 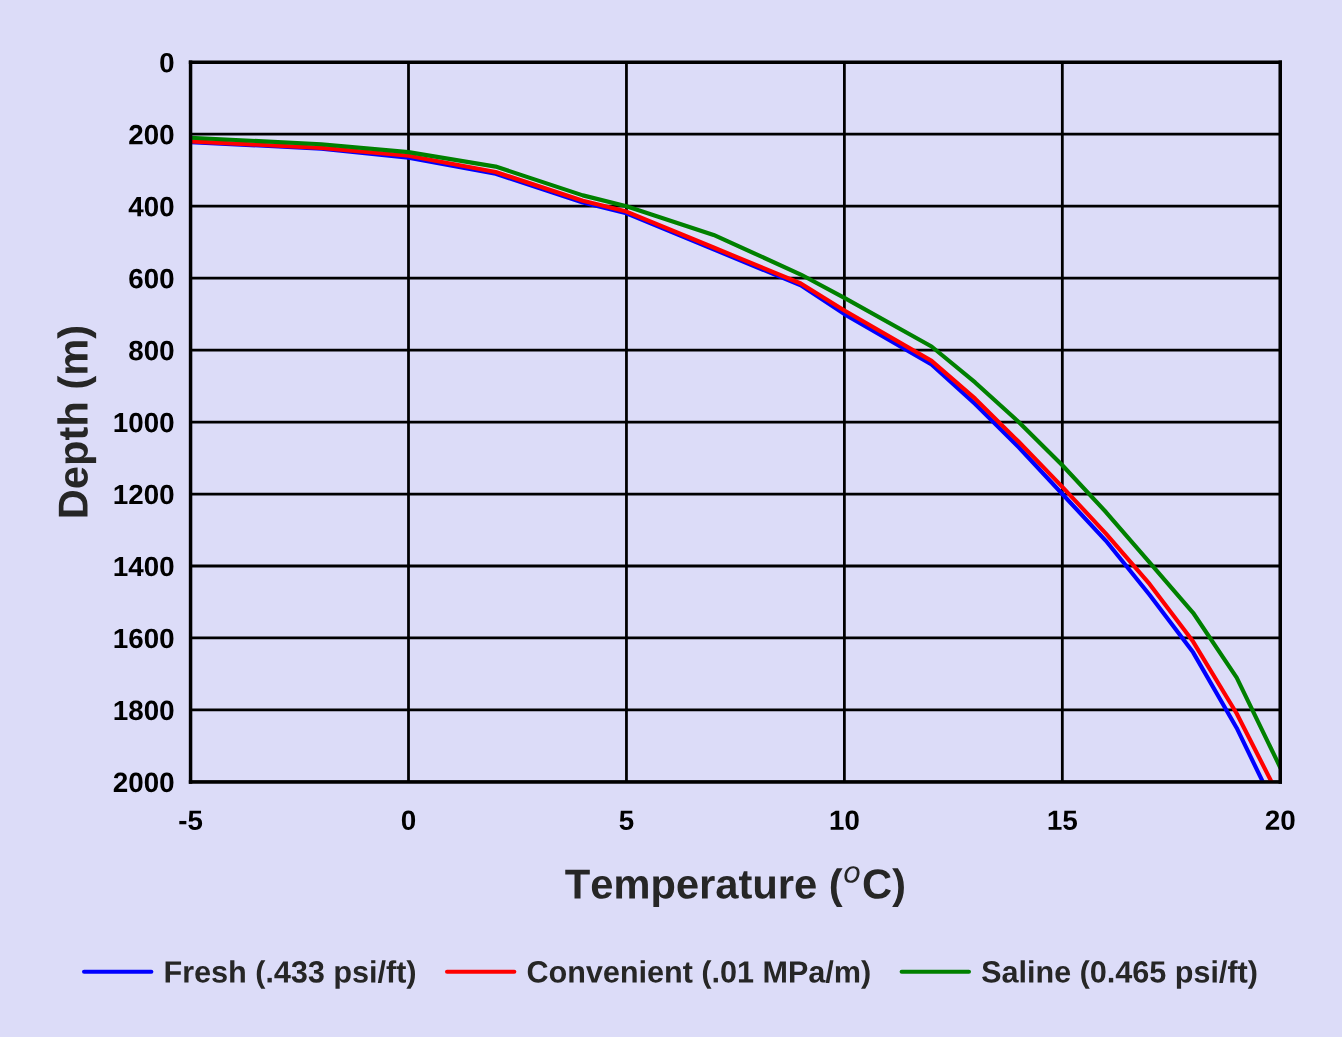 What do you see at coordinates (698, 974) in the screenshot?
I see `legend-label: Convenient (.01 MPa/m)` at bounding box center [698, 974].